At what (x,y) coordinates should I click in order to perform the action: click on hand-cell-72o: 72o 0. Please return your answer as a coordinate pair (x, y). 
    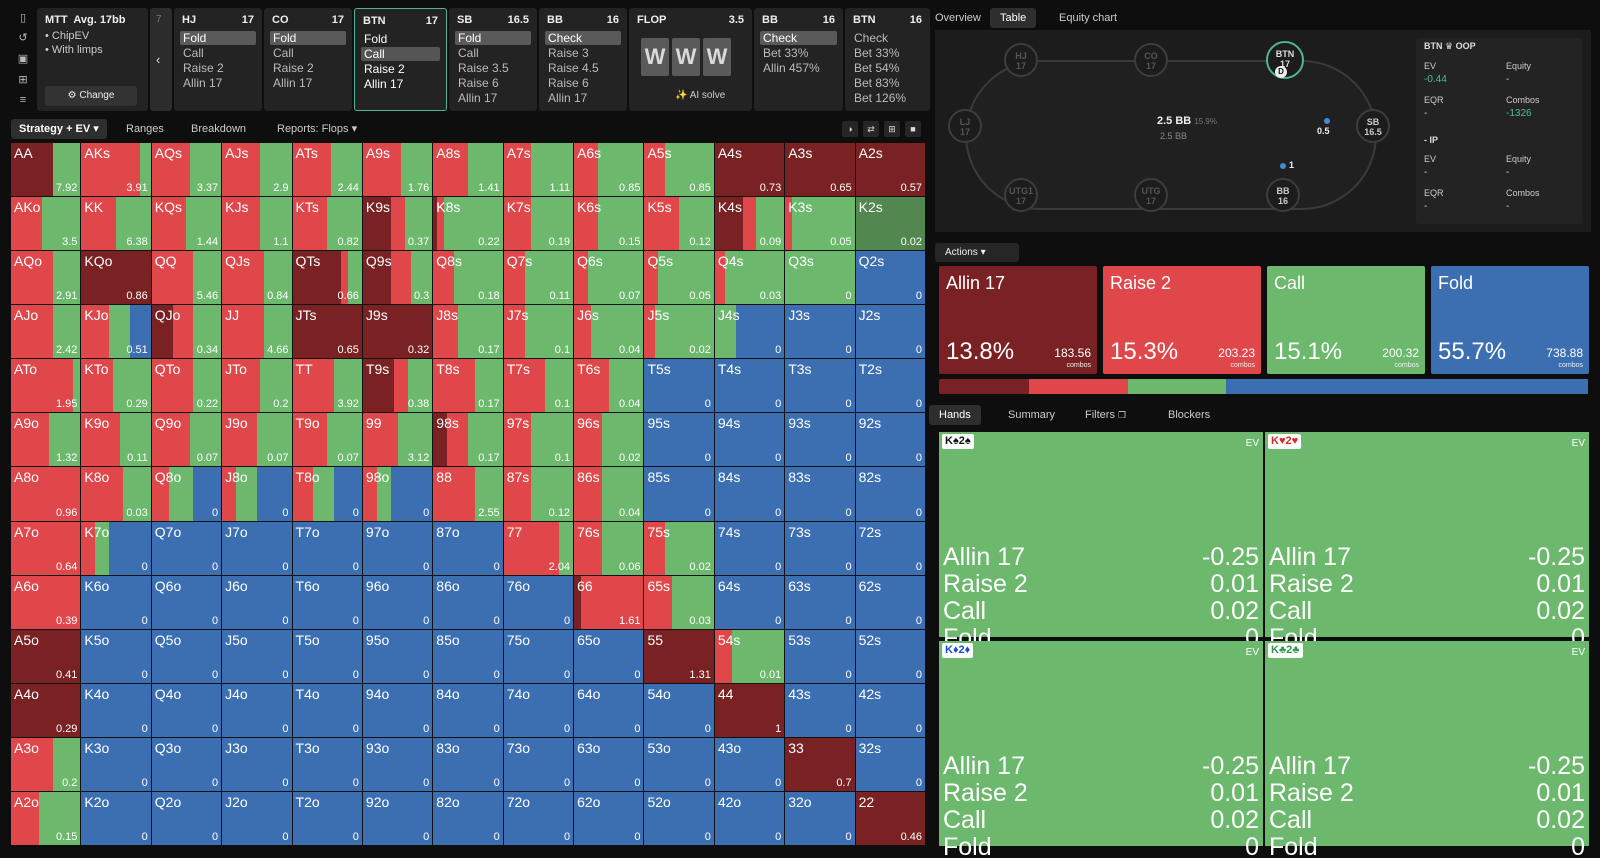
    Looking at the image, I should click on (538, 818).